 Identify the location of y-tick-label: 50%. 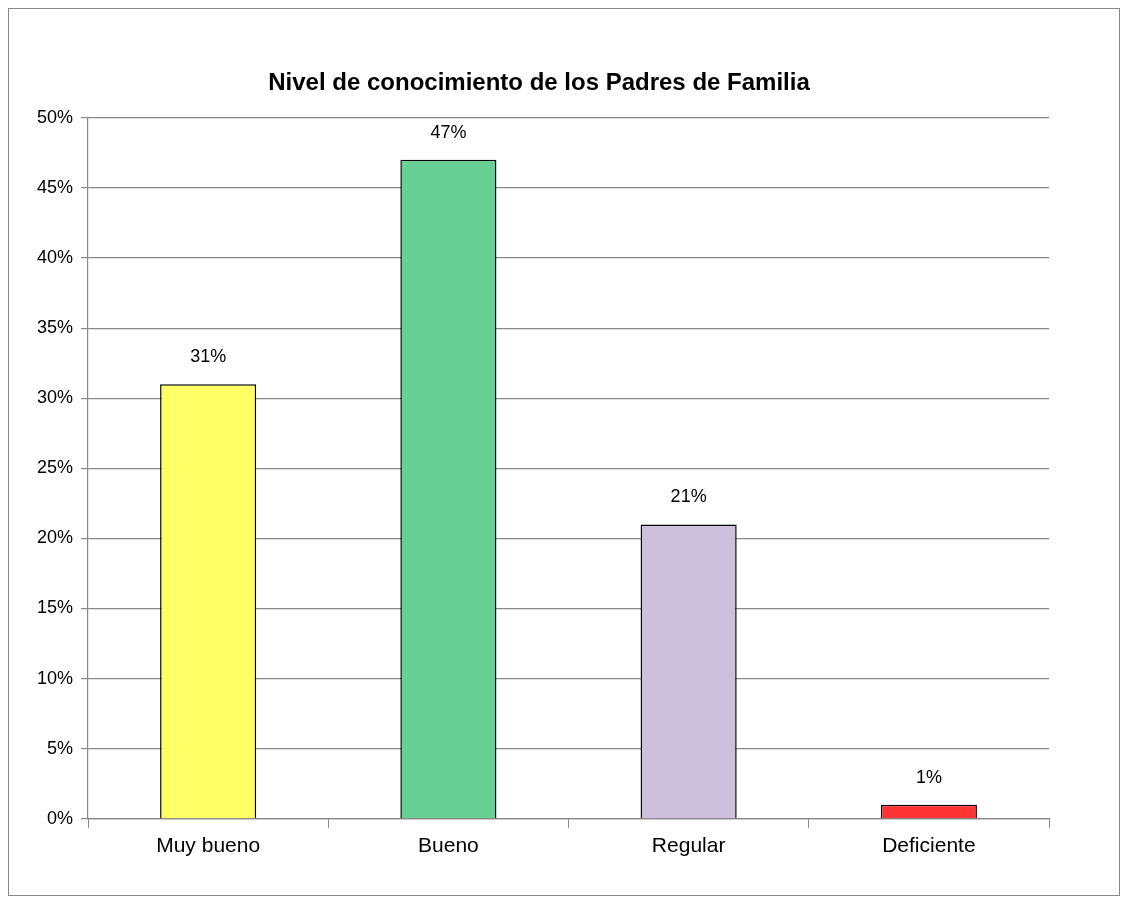
(55, 116).